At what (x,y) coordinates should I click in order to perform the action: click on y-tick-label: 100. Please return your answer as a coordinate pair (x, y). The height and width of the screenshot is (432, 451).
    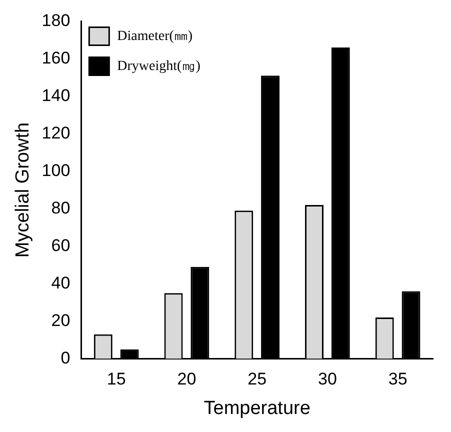
    Looking at the image, I should click on (56, 170).